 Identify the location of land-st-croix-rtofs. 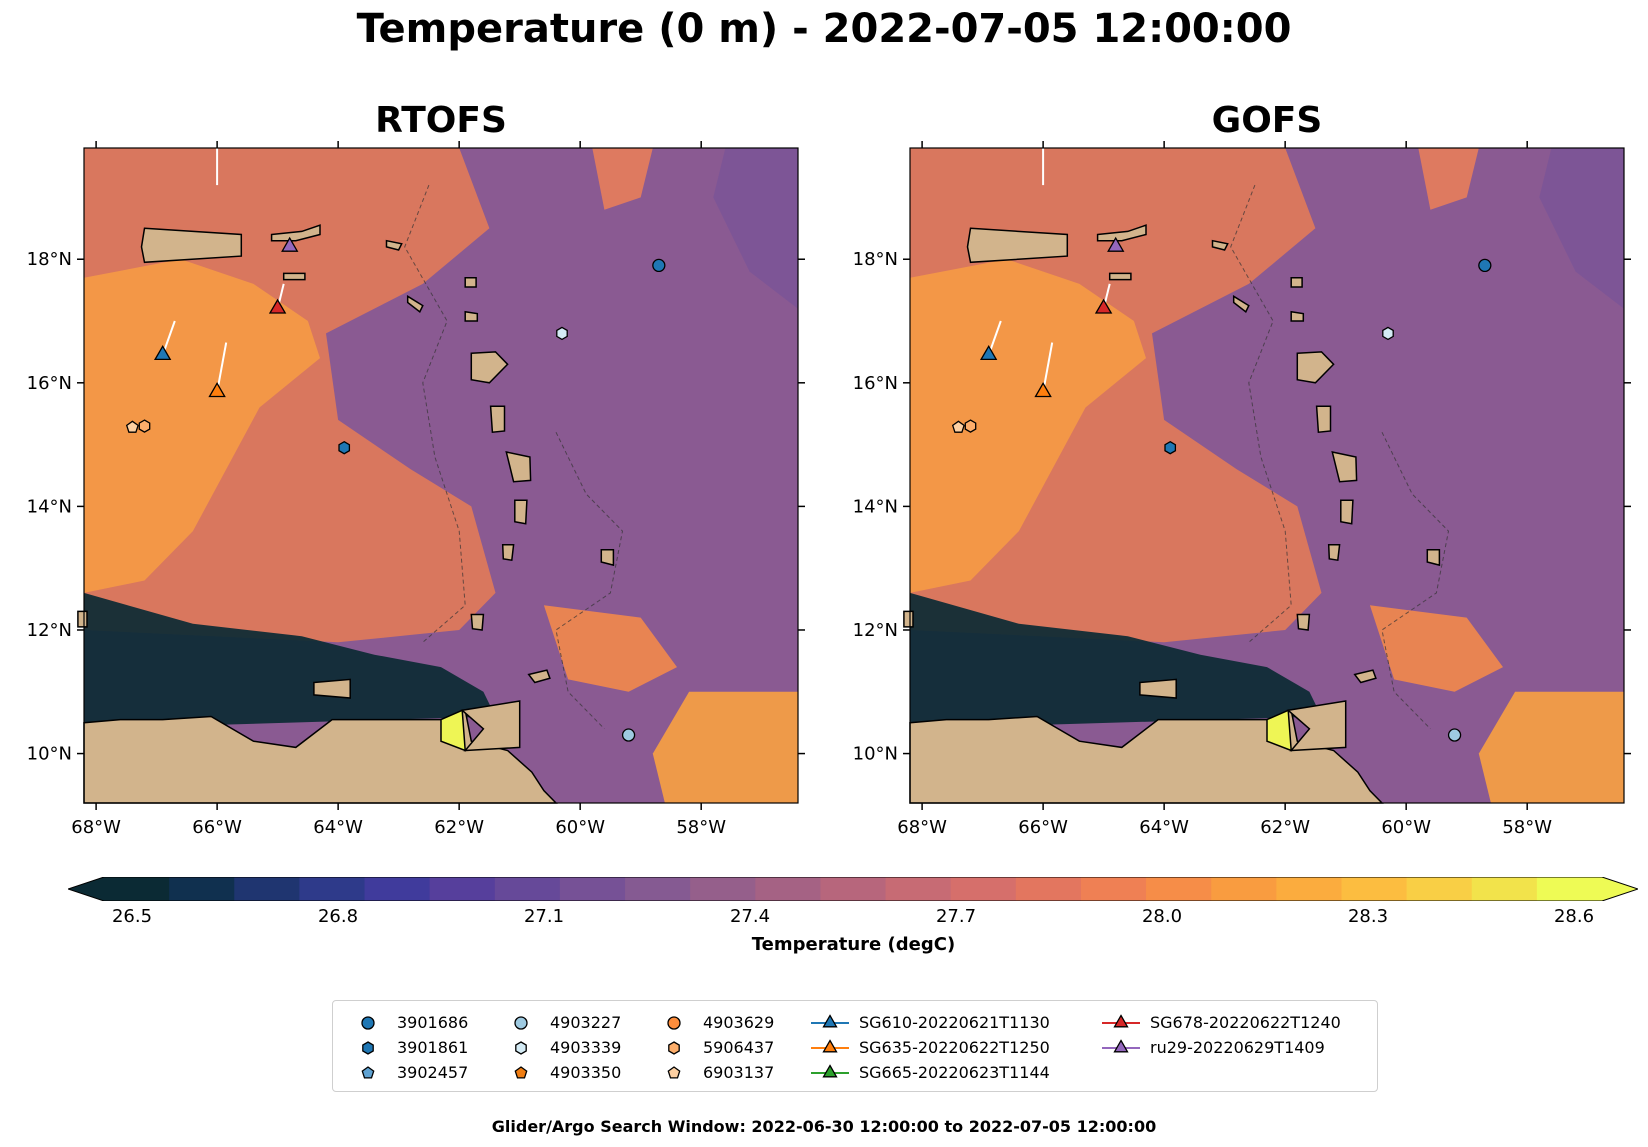
(294, 276).